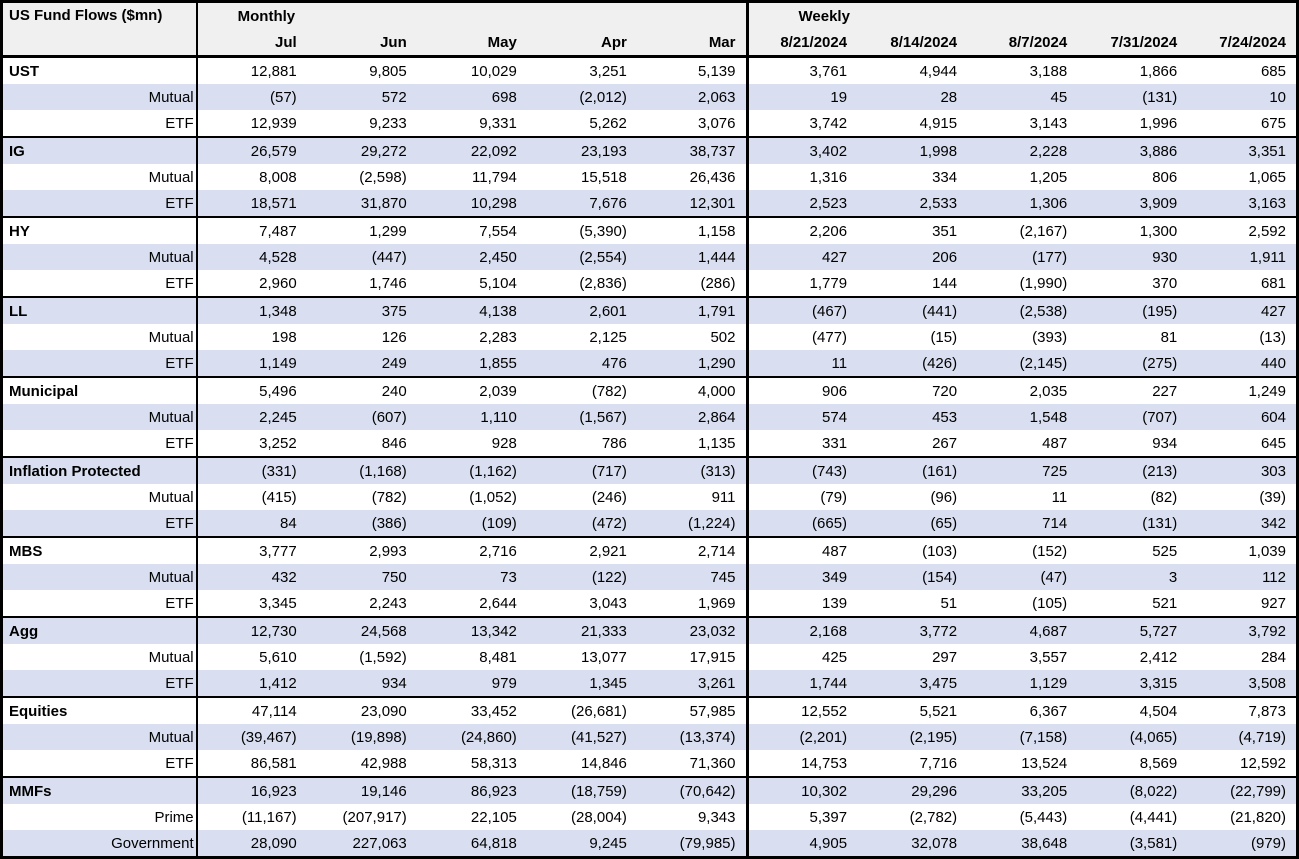 This screenshot has width=1299, height=859. I want to click on value-cell: 12,301, so click(691, 203).